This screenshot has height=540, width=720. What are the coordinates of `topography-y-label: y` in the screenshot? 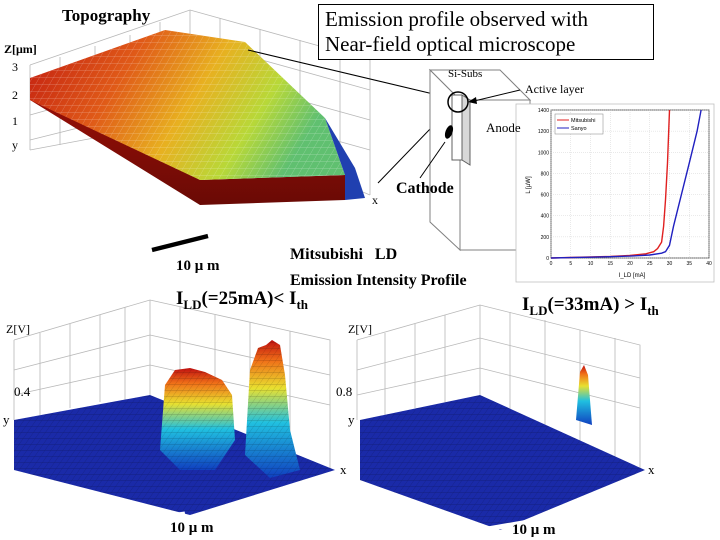 It's located at (15, 145).